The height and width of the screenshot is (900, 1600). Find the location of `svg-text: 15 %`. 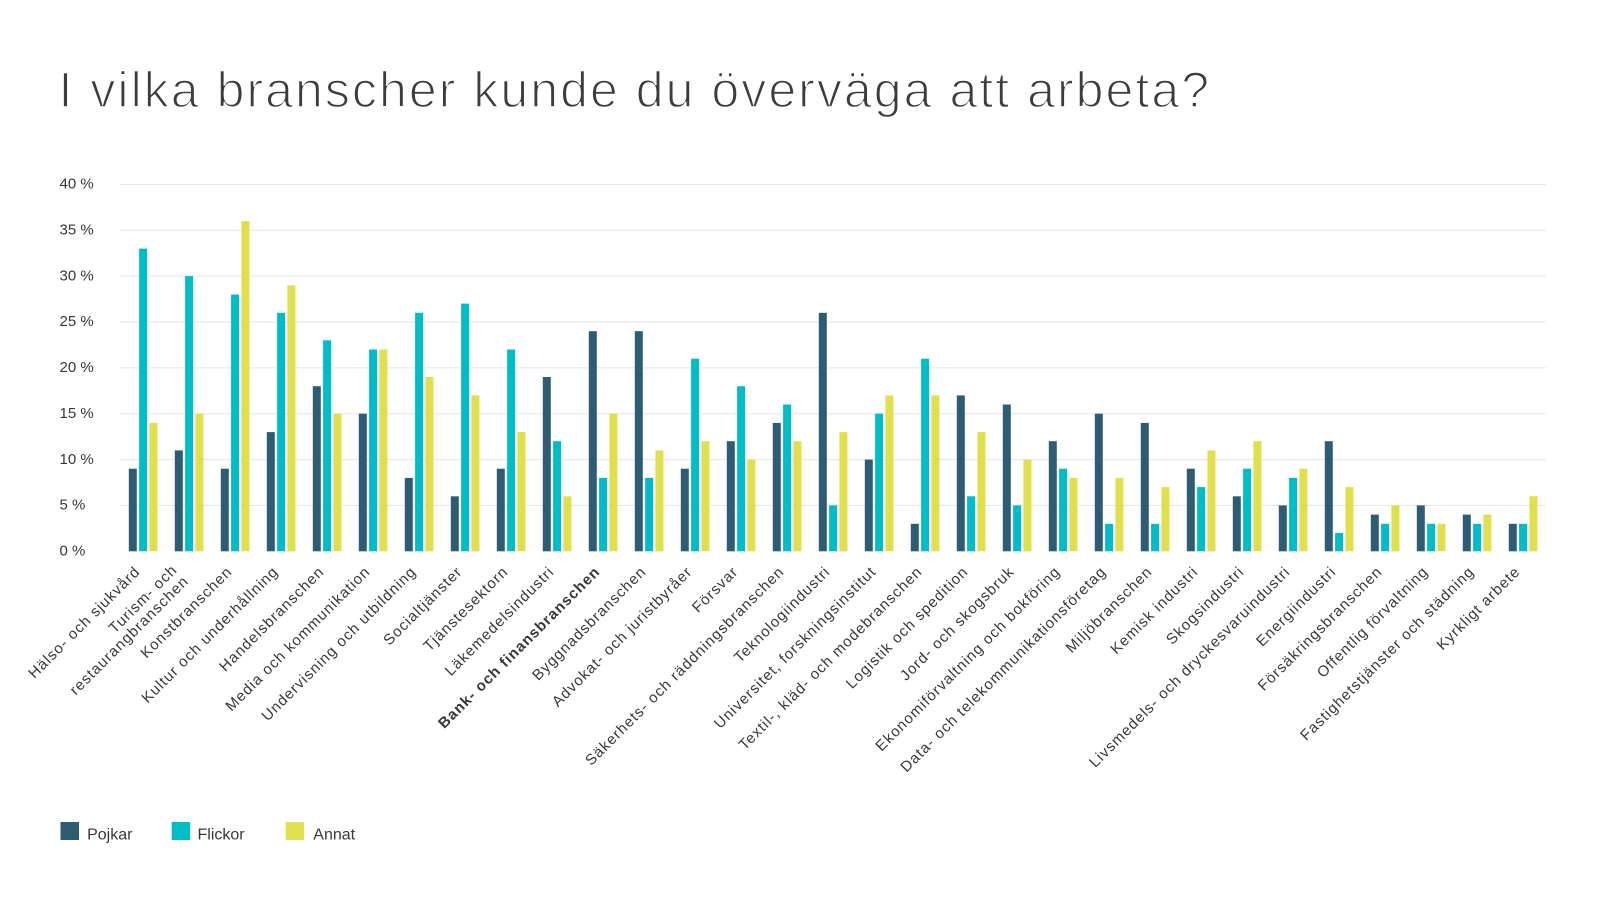

svg-text: 15 % is located at coordinates (77, 413).